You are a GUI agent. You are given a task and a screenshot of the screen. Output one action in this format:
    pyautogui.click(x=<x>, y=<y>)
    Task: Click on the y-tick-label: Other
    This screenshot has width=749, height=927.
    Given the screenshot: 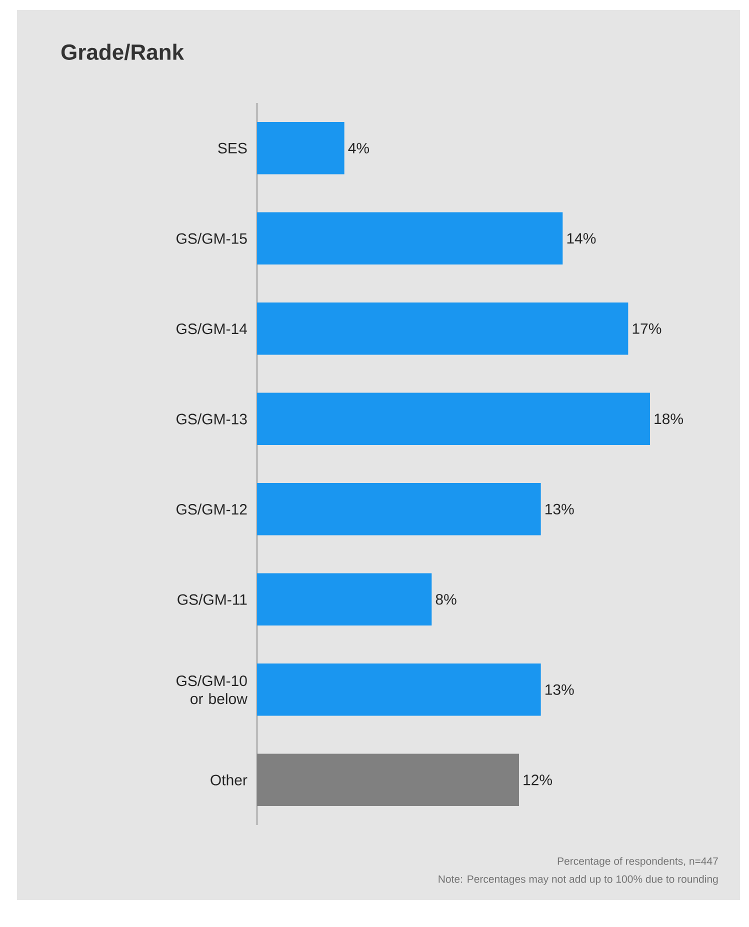 What is the action you would take?
    pyautogui.click(x=229, y=780)
    